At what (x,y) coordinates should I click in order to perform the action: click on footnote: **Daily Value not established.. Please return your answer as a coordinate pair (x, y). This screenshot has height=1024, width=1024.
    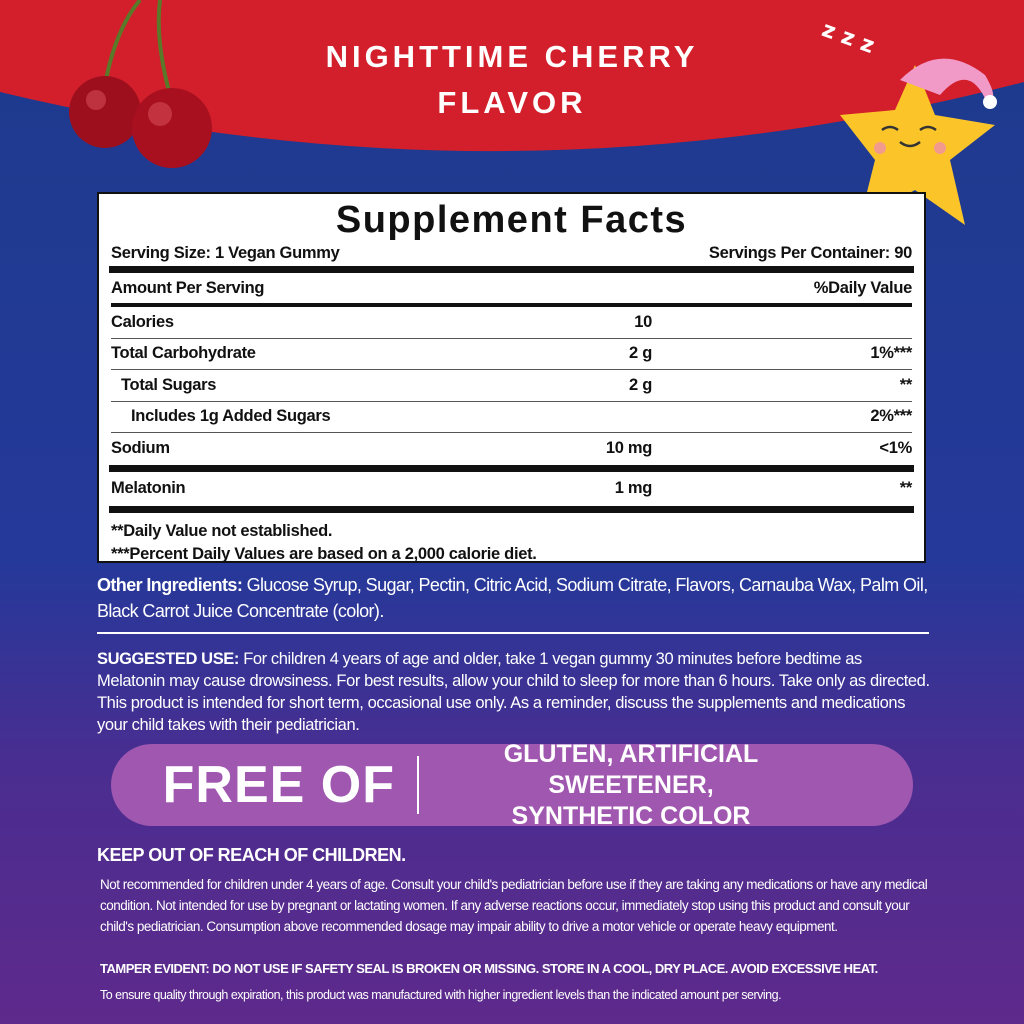
    Looking at the image, I should click on (222, 530).